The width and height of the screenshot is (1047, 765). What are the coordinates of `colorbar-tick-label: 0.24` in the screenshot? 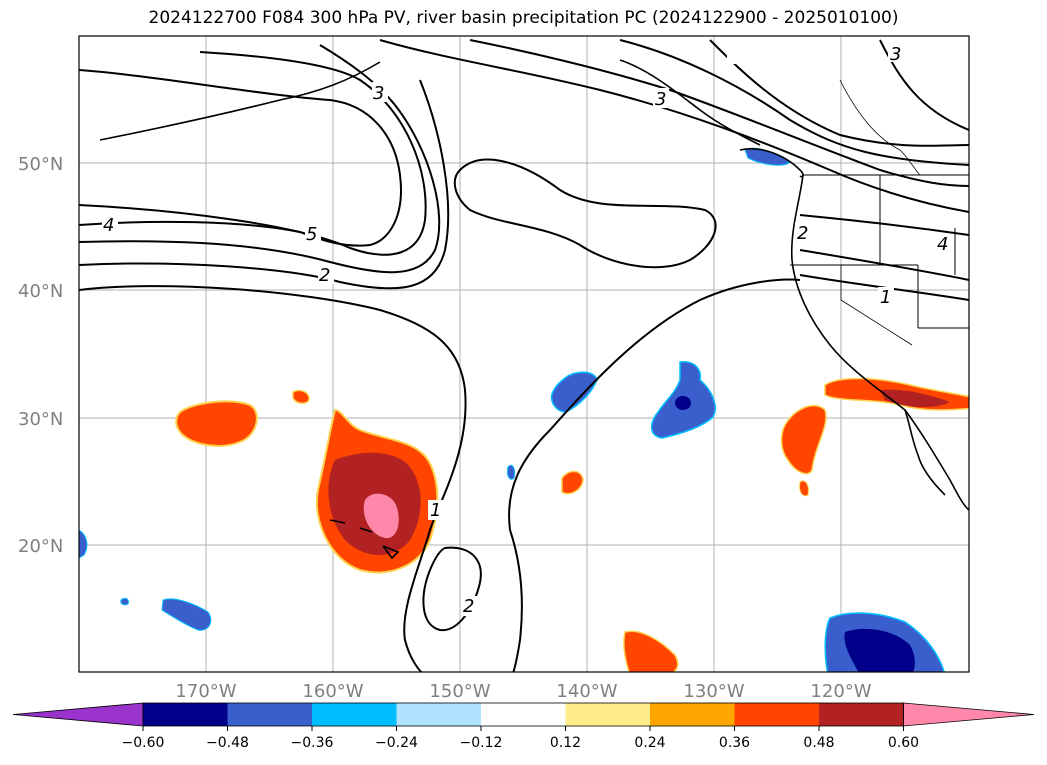 It's located at (649, 743).